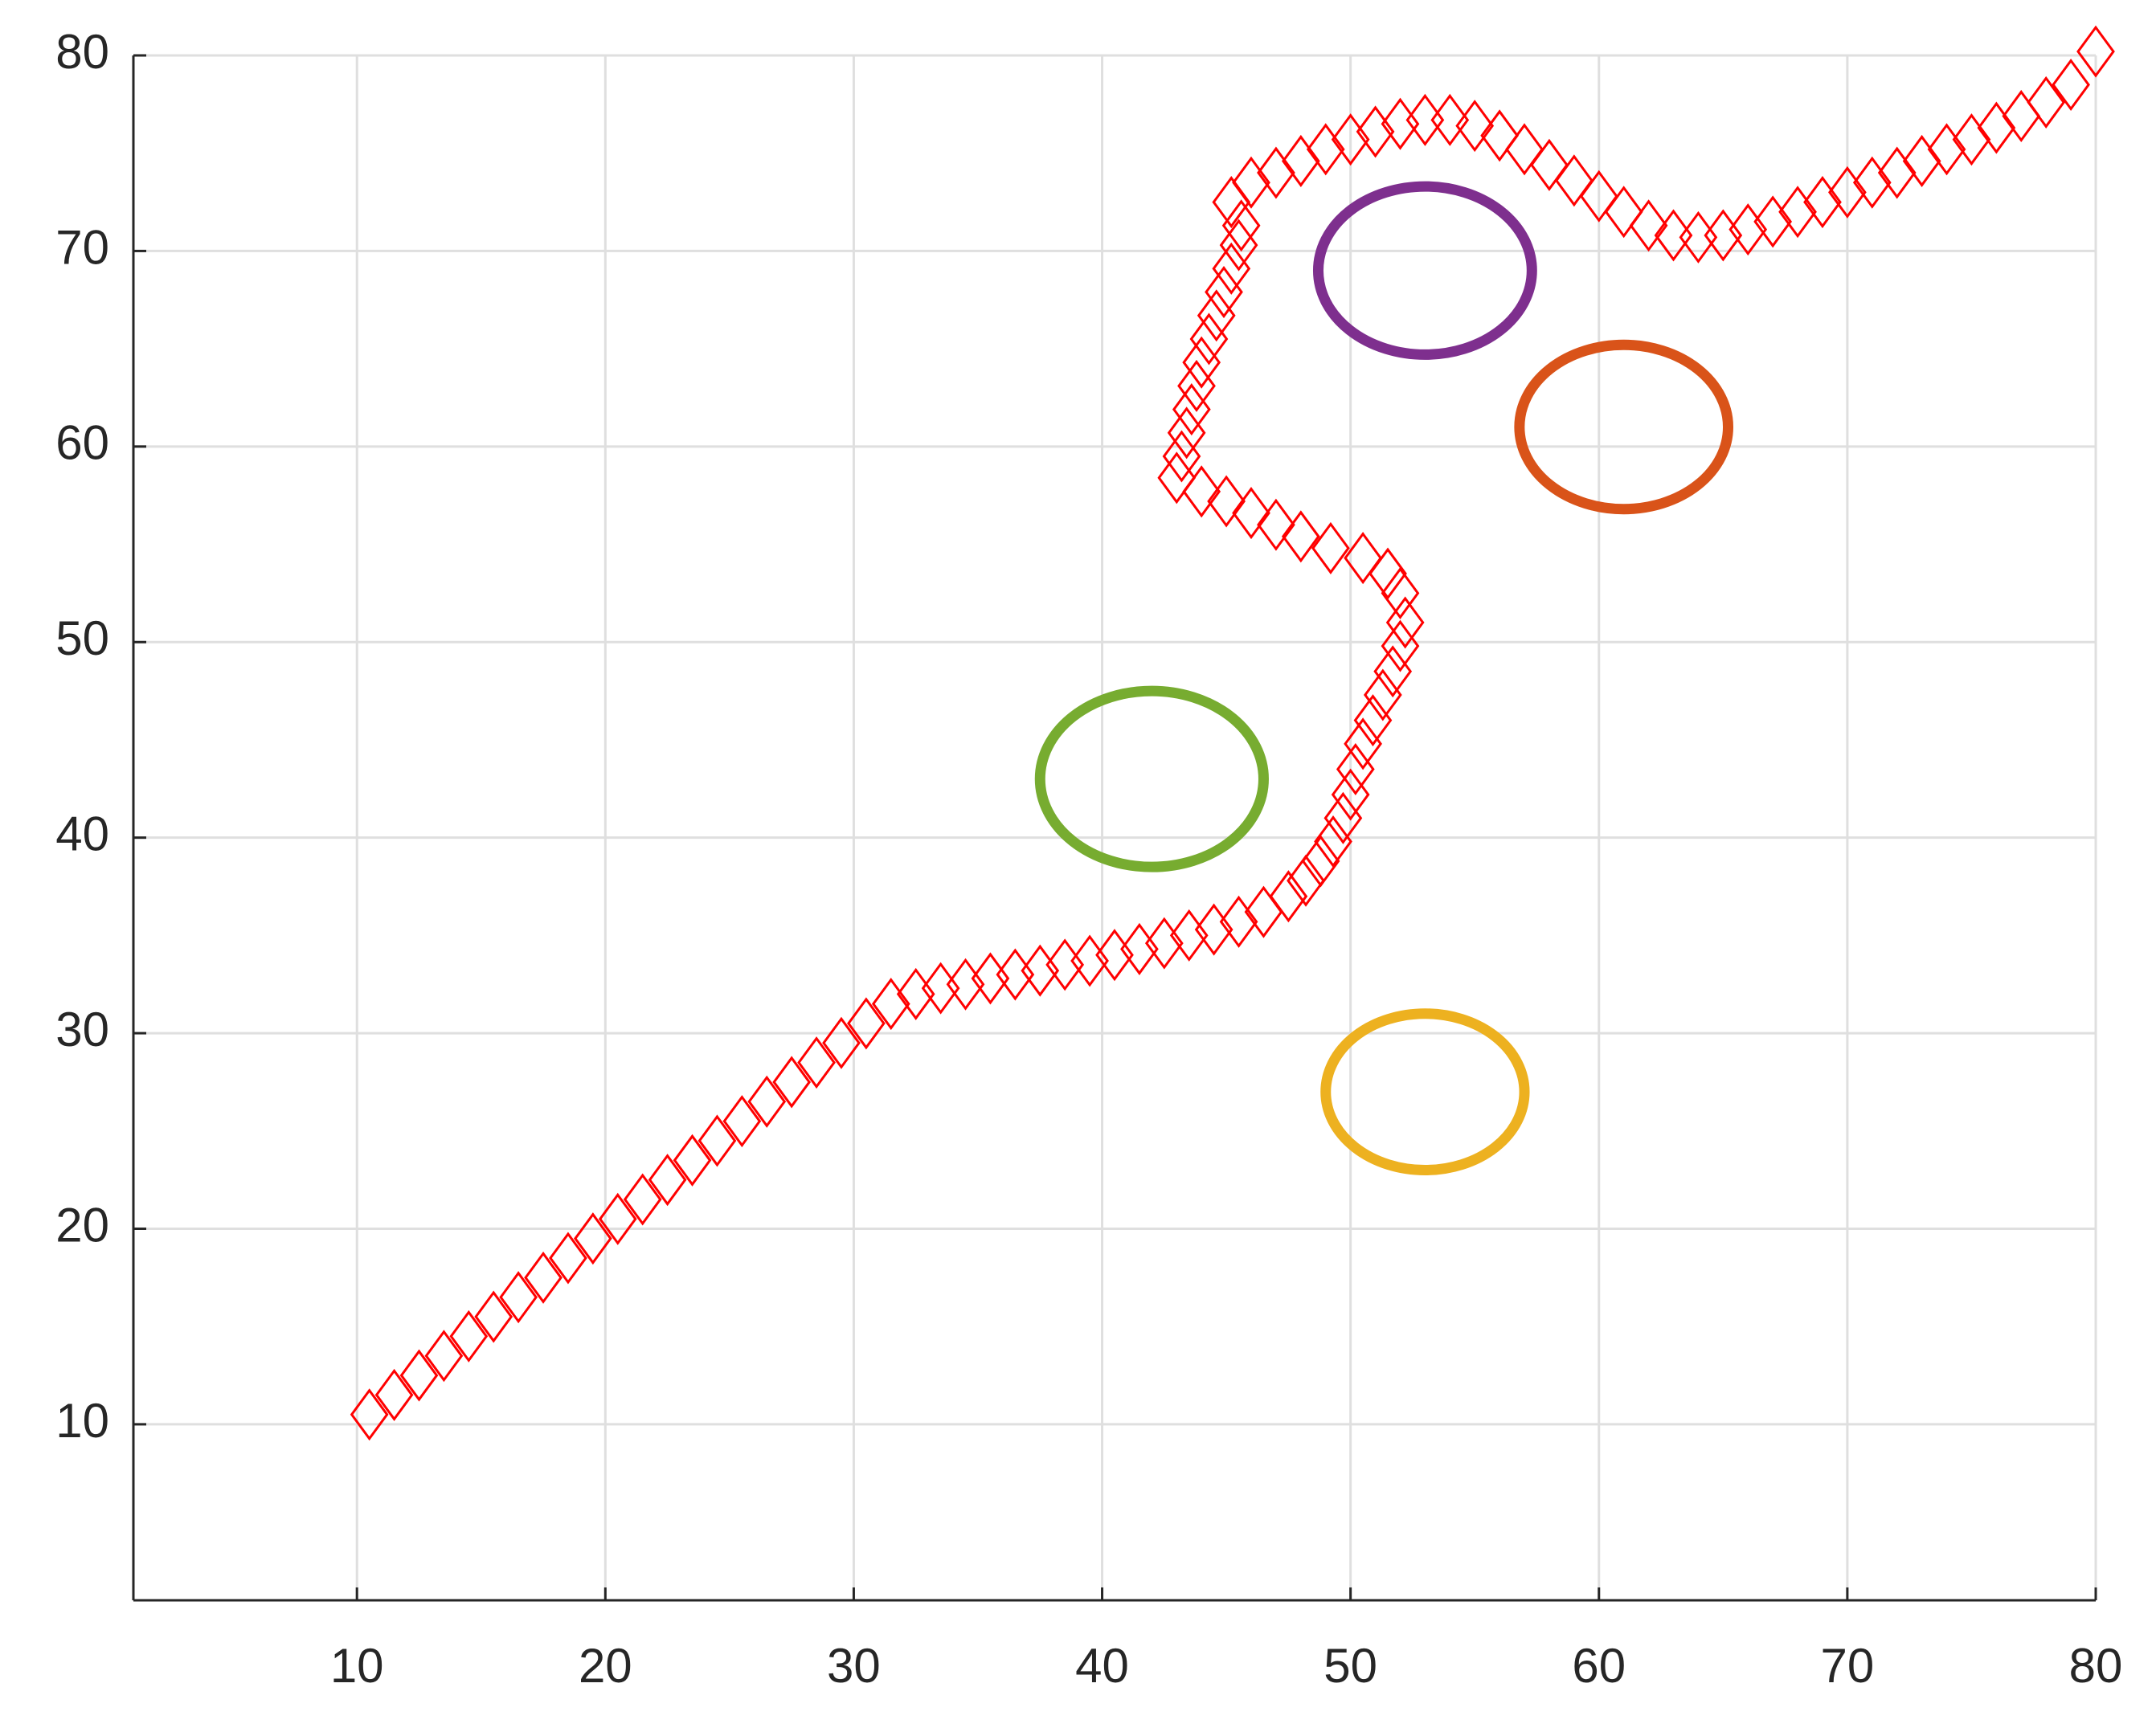 The image size is (2156, 1720). Describe the element at coordinates (1350, 1666) in the screenshot. I see `x-tick-label: 50` at that location.